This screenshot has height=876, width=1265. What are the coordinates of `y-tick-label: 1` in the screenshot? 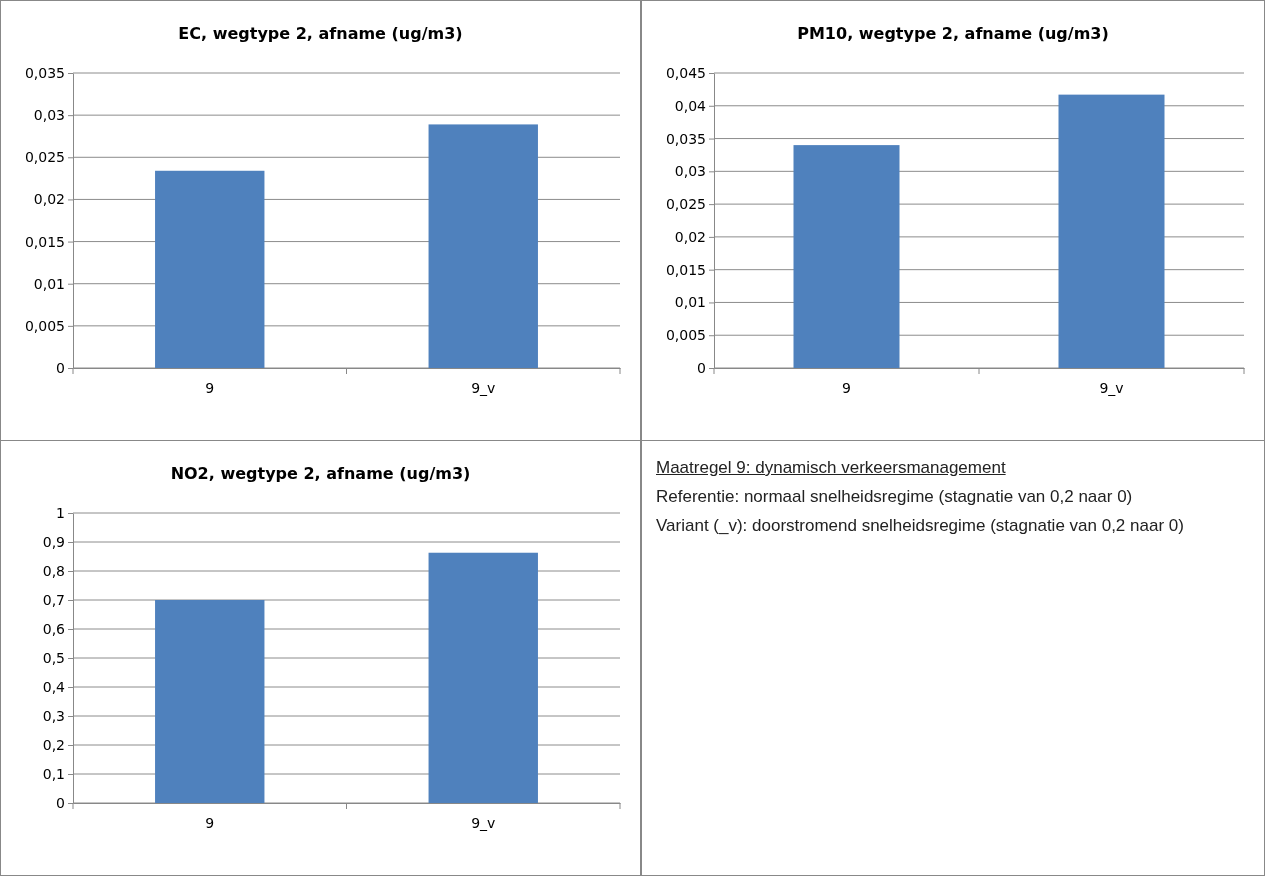 It's located at (60, 512).